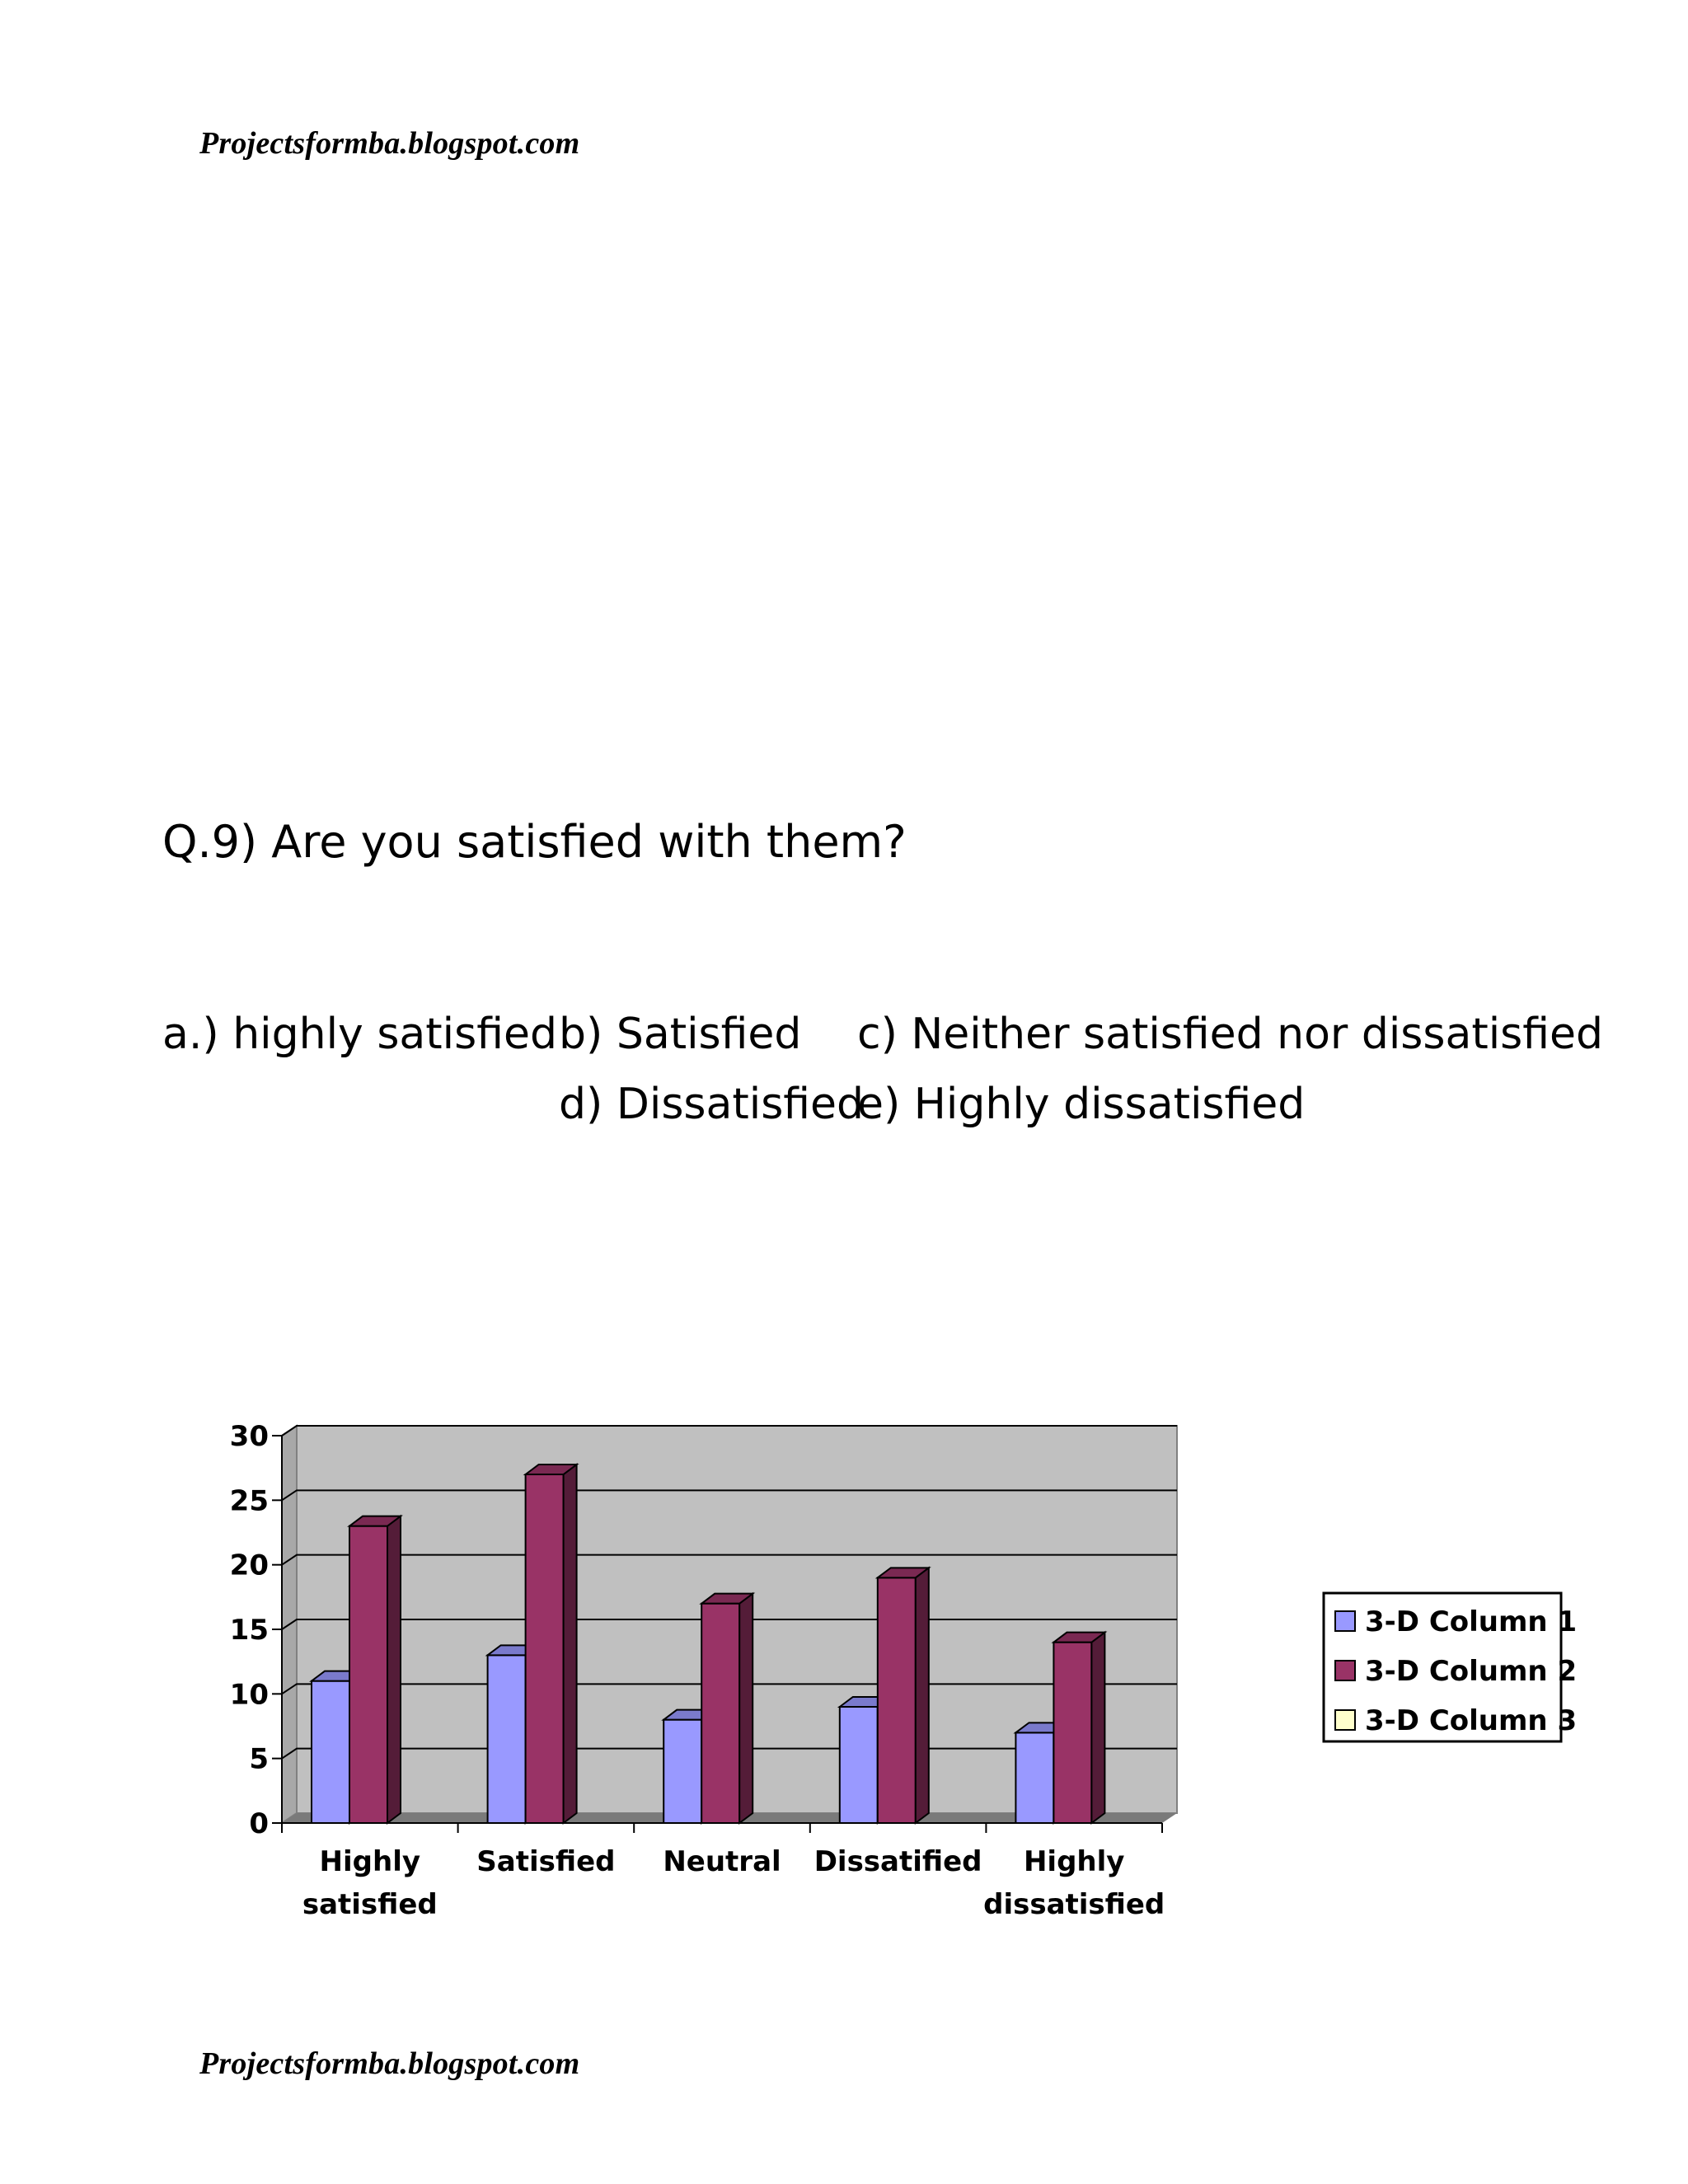 This screenshot has width=1688, height=2184. What do you see at coordinates (545, 1861) in the screenshot?
I see `x-category-label: Satisfied` at bounding box center [545, 1861].